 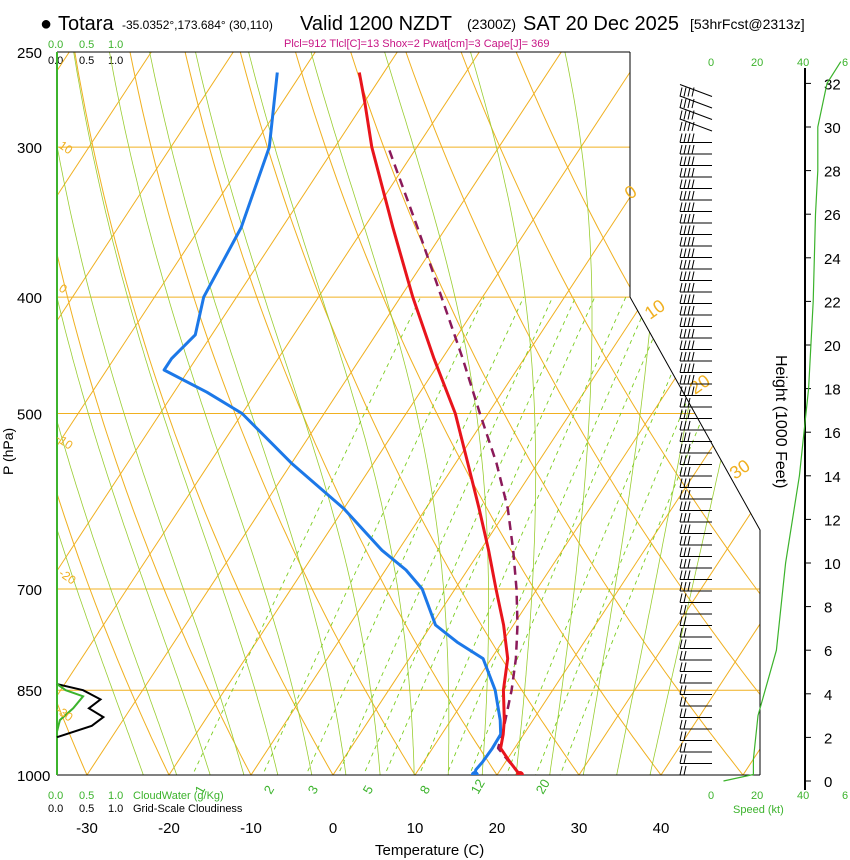 I want to click on height-tick-label: 12, so click(x=832, y=520).